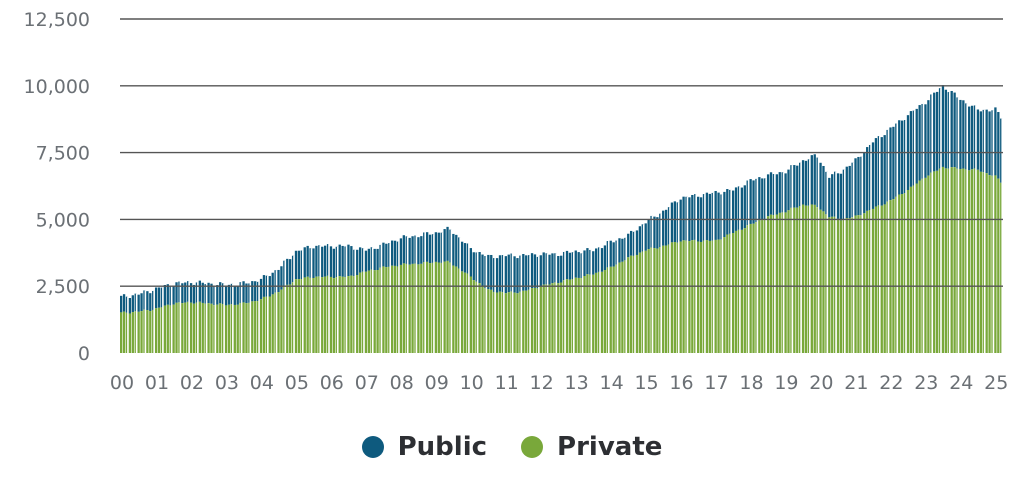  Describe the element at coordinates (532, 447) in the screenshot. I see `legend-swatch-private` at that location.